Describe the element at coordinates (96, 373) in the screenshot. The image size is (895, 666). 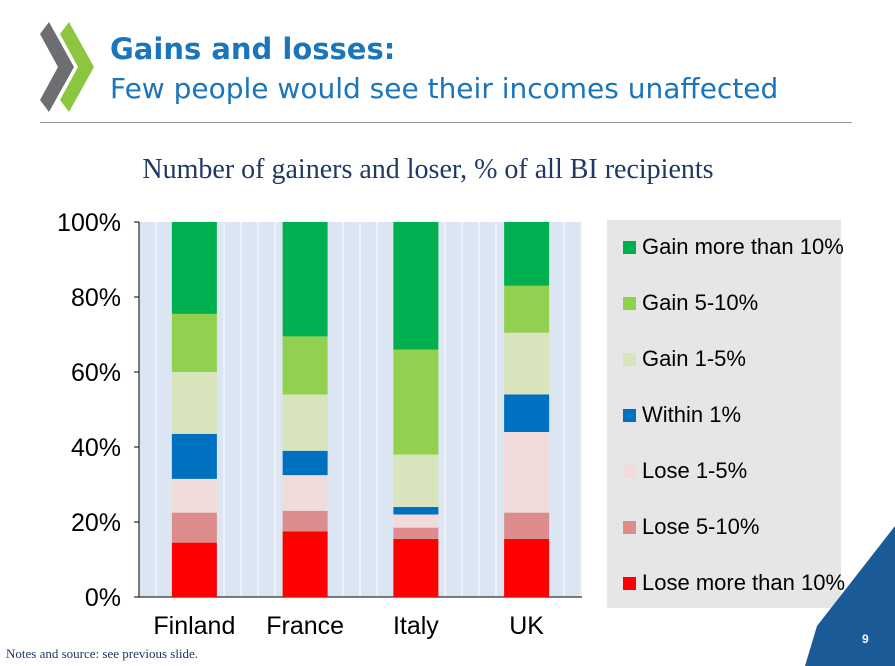
I see `y-tick-label: 60%` at that location.